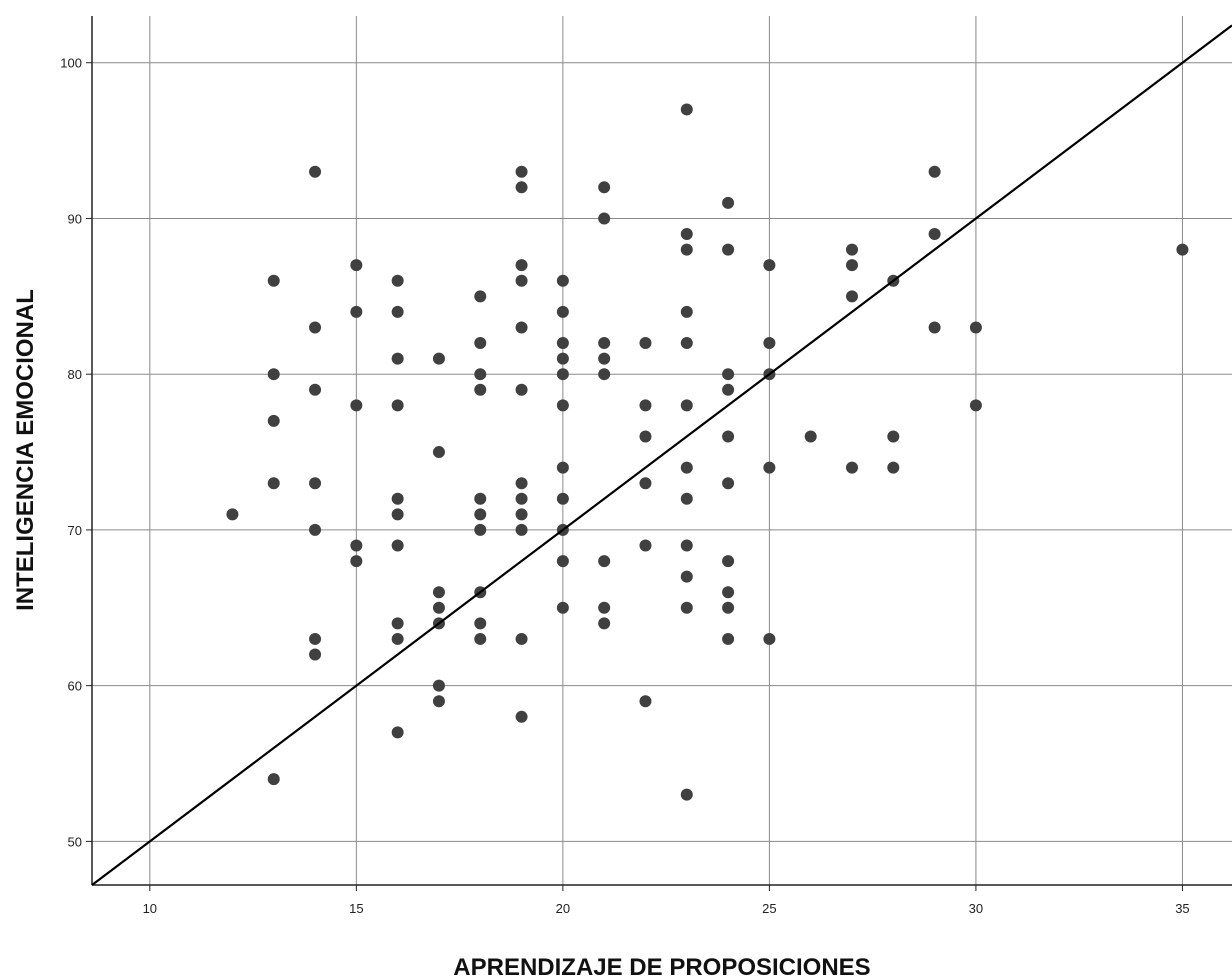 Image resolution: width=1232 pixels, height=980 pixels. I want to click on y-tick-label: 70, so click(75, 530).